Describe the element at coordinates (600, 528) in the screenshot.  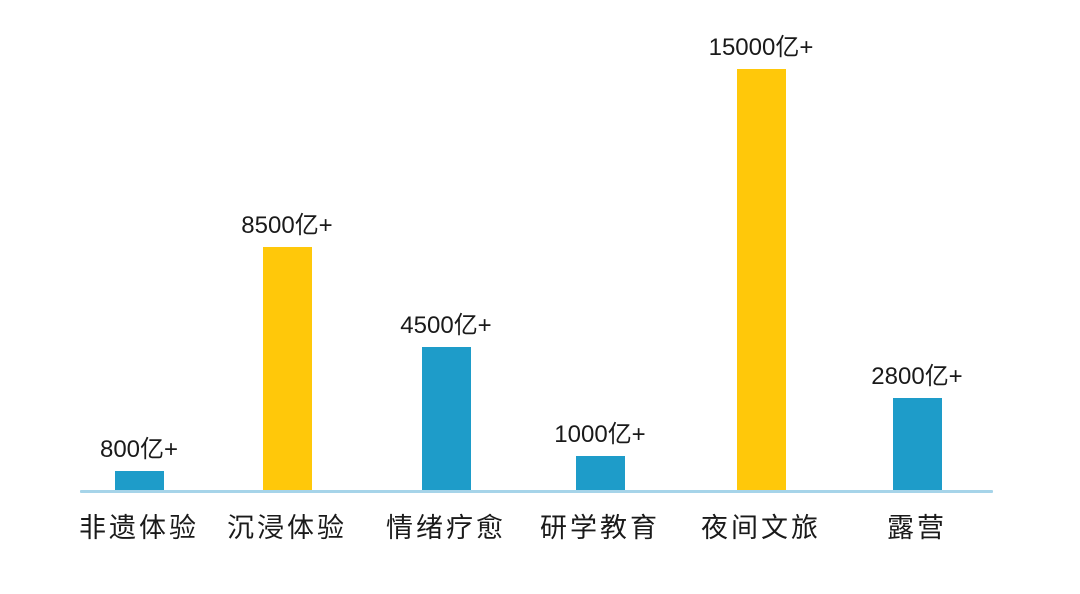
I see `category-label-4: 研学教育` at that location.